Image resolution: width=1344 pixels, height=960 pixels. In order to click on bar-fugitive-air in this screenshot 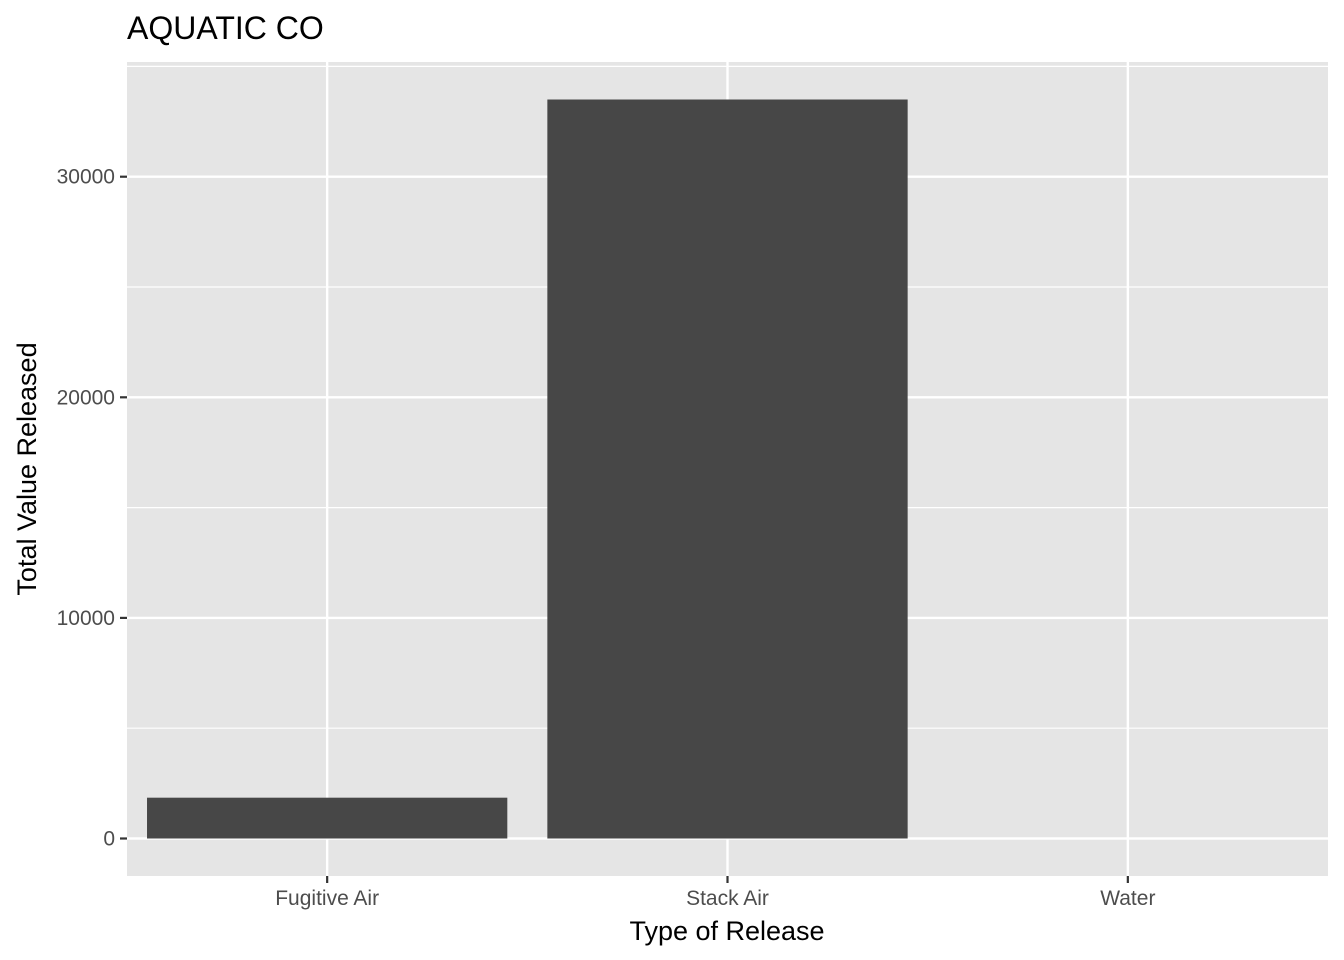, I will do `click(327, 818)`.